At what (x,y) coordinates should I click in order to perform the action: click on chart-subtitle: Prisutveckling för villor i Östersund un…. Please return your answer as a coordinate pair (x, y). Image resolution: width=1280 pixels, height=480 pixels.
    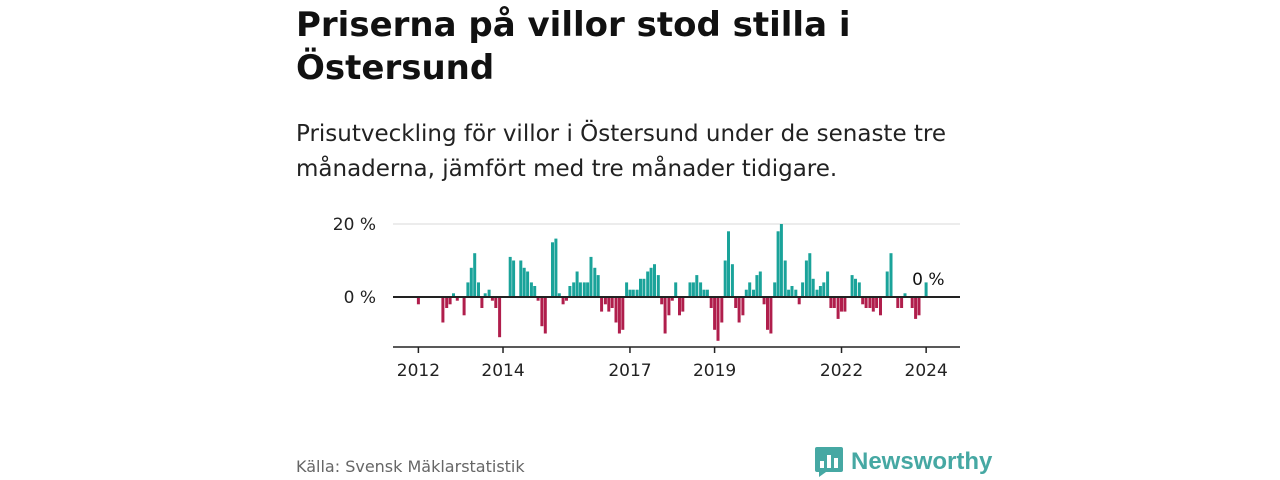
    Looking at the image, I should click on (621, 151).